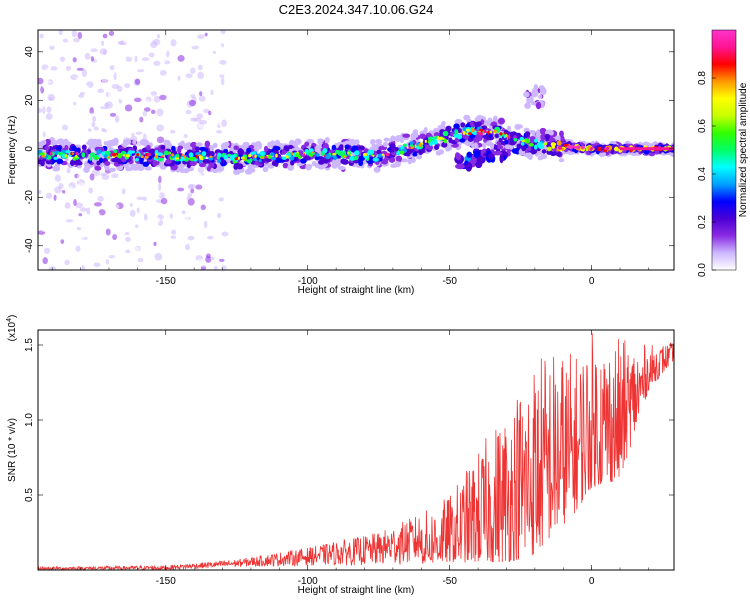  What do you see at coordinates (29, 197) in the screenshot?
I see `spectrogram-y-tick-label: -20` at bounding box center [29, 197].